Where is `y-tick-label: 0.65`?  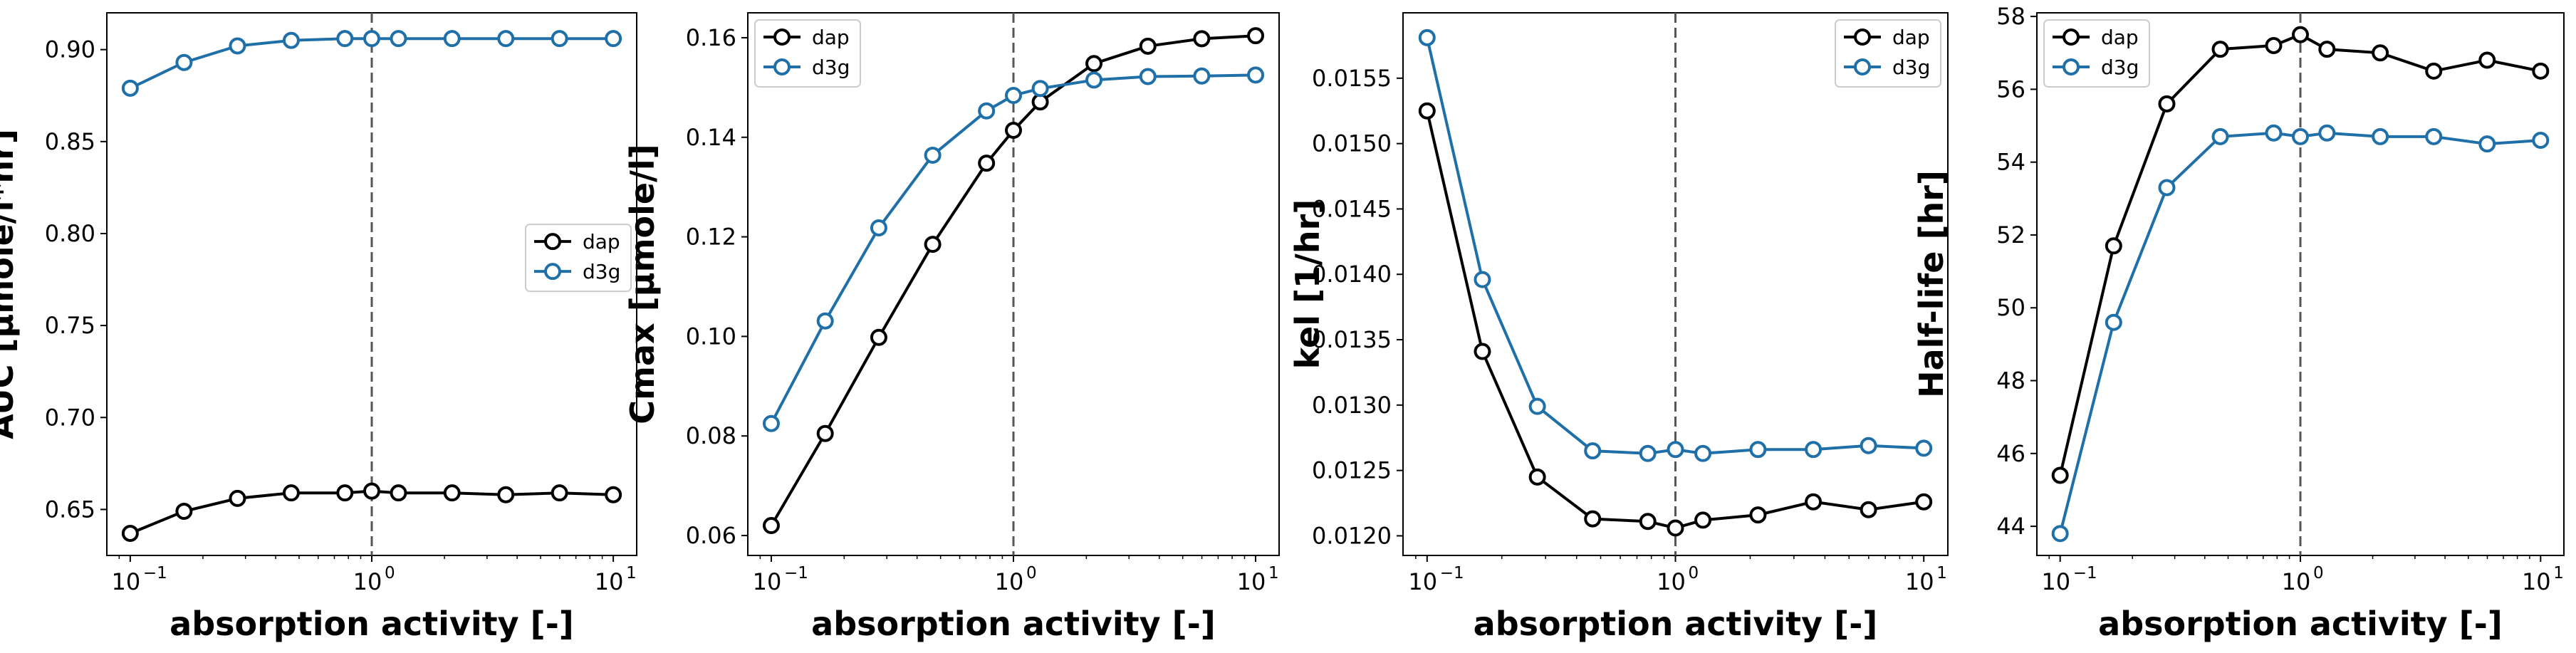
y-tick-label: 0.65 is located at coordinates (70, 510).